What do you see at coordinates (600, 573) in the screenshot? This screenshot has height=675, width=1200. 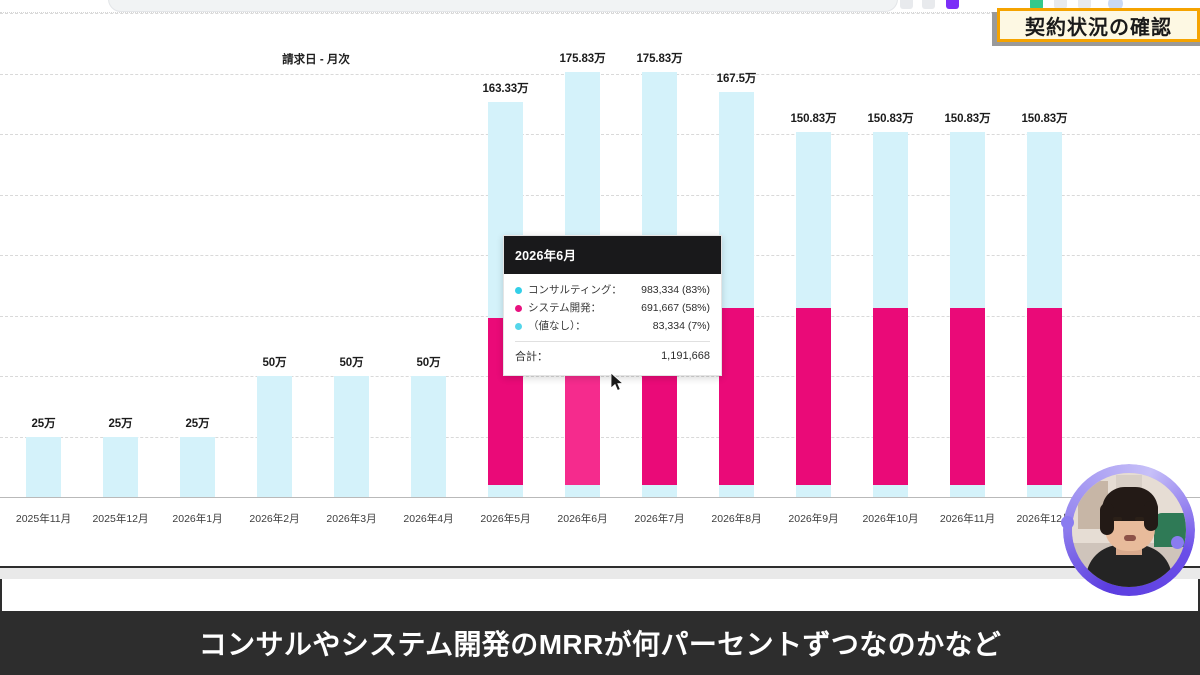 I see `panel-gray-band` at bounding box center [600, 573].